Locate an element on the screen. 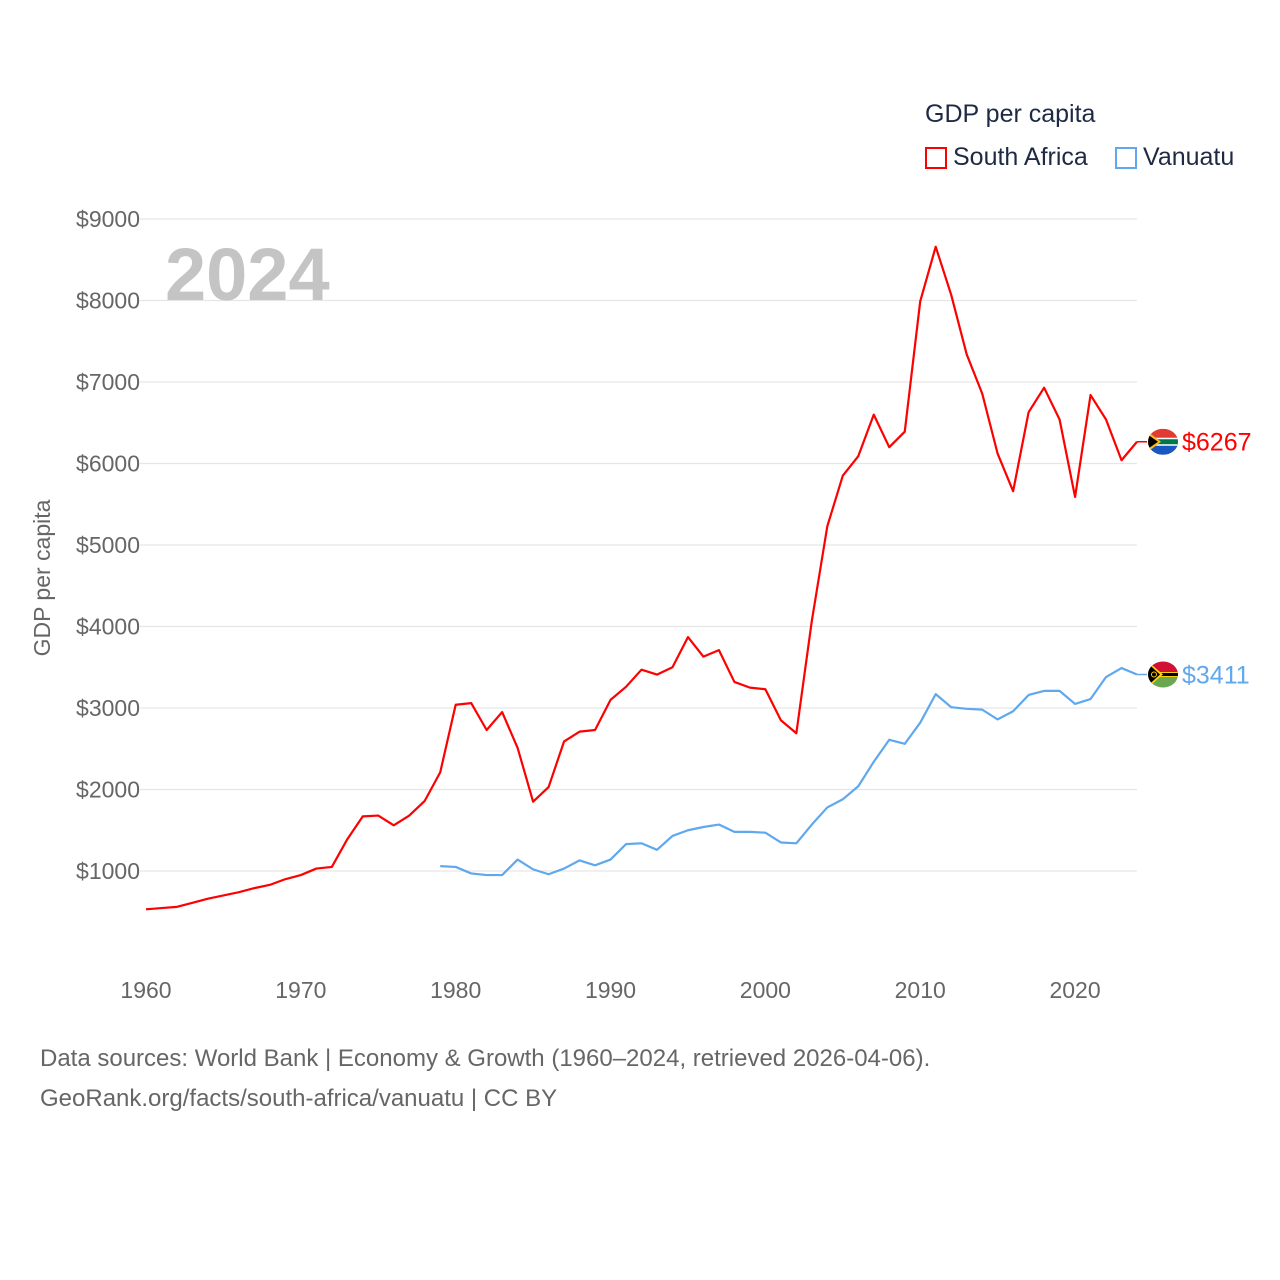 Image resolution: width=1280 pixels, height=1280 pixels. y-tick-label: $5000 is located at coordinates (108, 545).